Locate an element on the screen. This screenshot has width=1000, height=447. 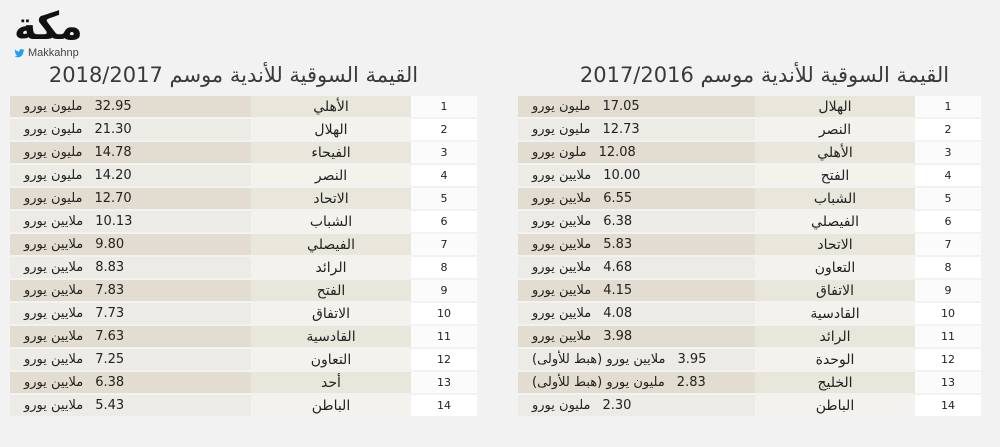
value-number: 7.25 is located at coordinates (110, 359).